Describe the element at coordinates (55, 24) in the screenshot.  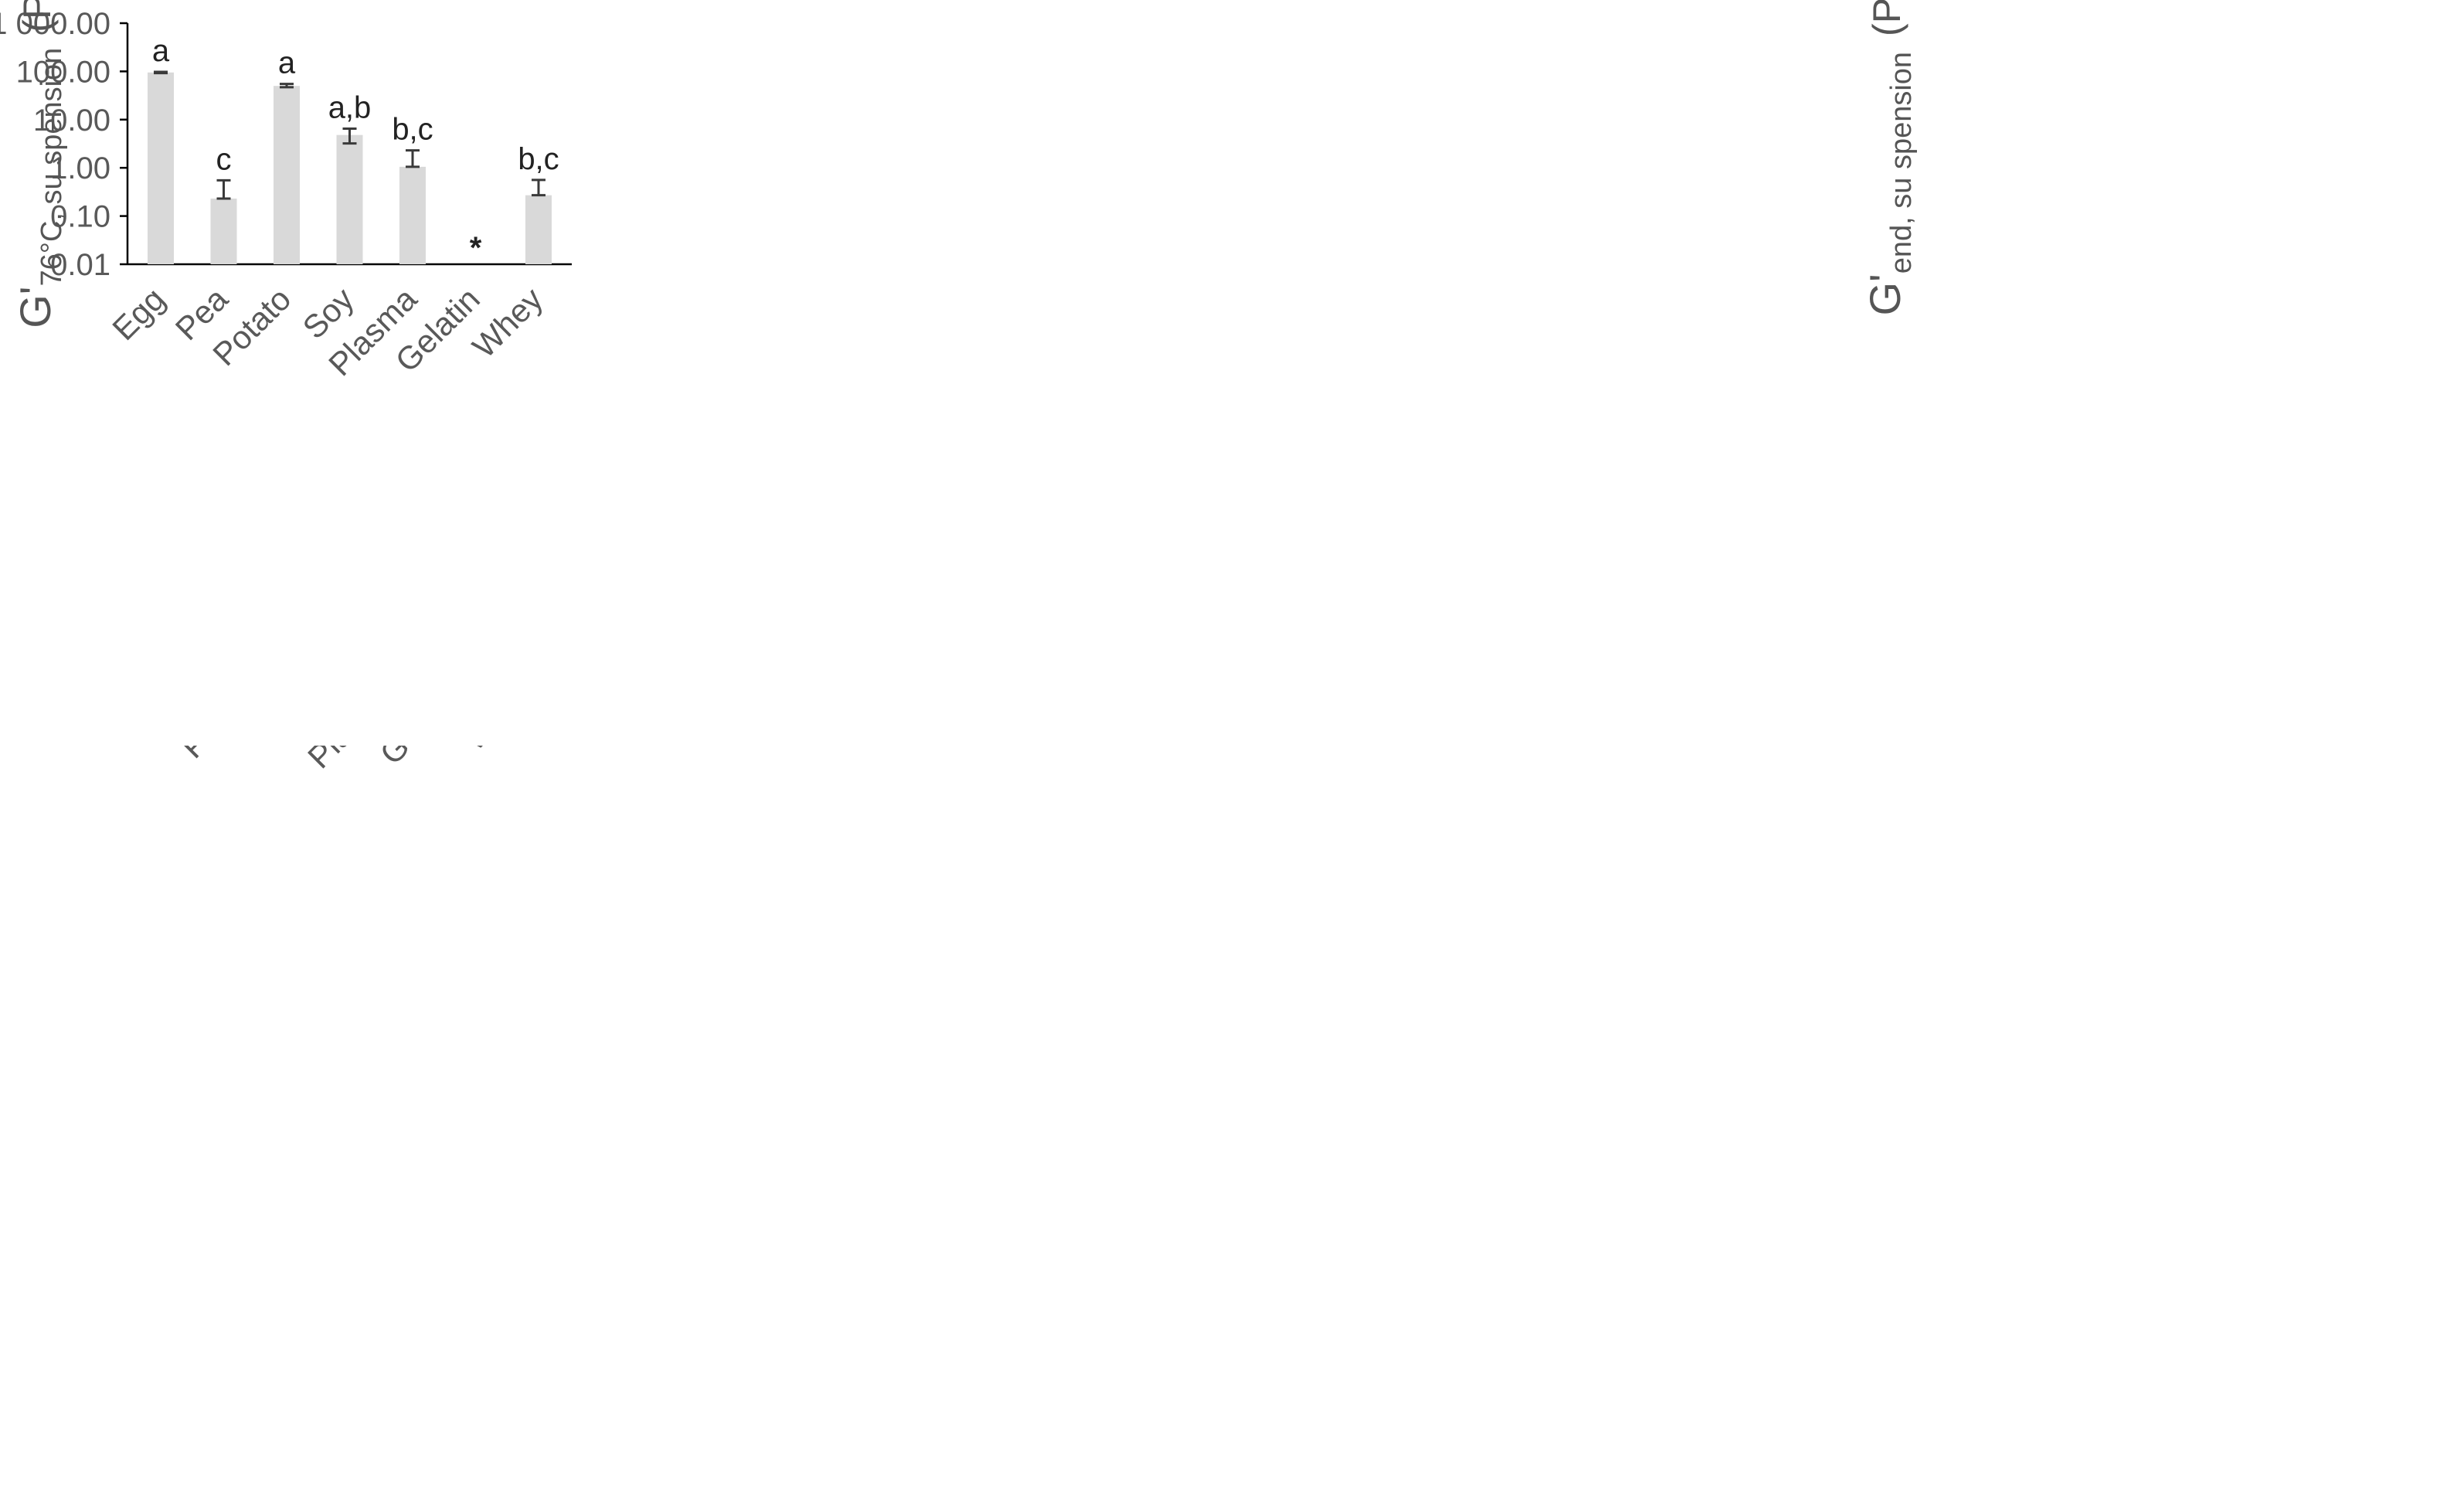
I see `y-tick-label: 1 000.00` at that location.